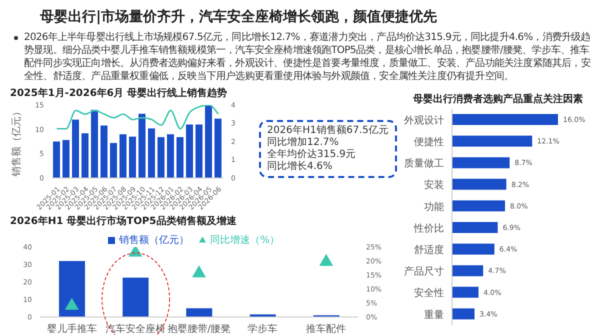 The width and height of the screenshot is (600, 335). What do you see at coordinates (429, 142) in the screenshot?
I see `y-tick-label: 便捷性` at bounding box center [429, 142].